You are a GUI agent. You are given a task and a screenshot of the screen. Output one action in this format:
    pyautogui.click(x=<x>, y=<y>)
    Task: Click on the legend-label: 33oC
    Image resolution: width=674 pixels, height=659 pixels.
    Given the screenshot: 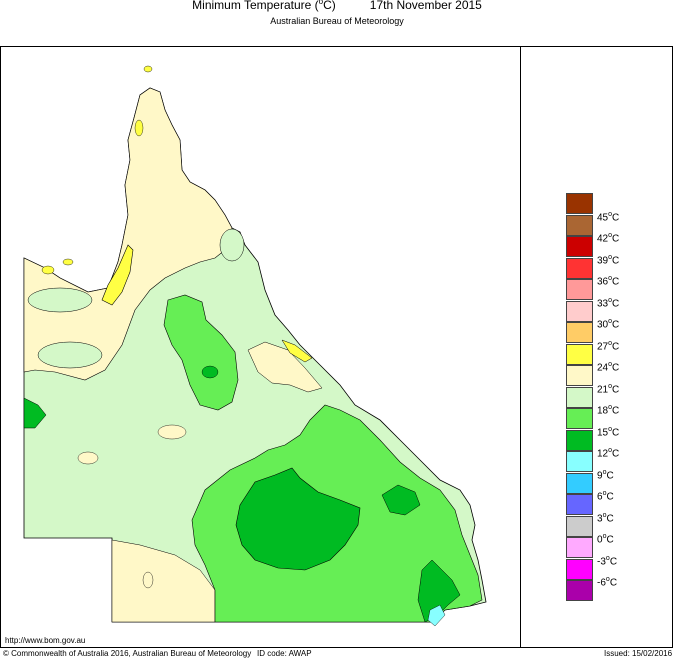 What is the action you would take?
    pyautogui.click(x=608, y=302)
    